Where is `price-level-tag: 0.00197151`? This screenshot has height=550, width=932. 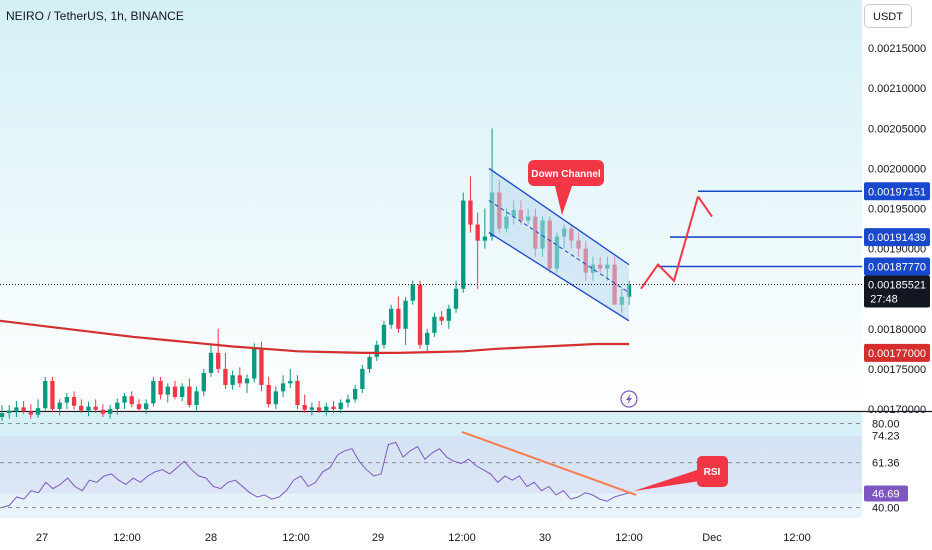 price-level-tag: 0.00197151 is located at coordinates (897, 191).